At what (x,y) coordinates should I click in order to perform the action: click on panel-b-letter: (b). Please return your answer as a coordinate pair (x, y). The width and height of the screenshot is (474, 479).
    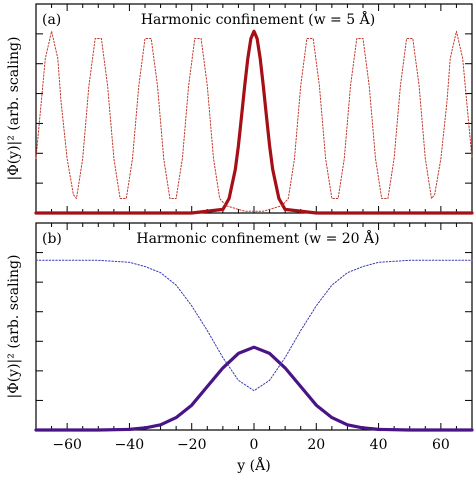
    Looking at the image, I should click on (52, 239).